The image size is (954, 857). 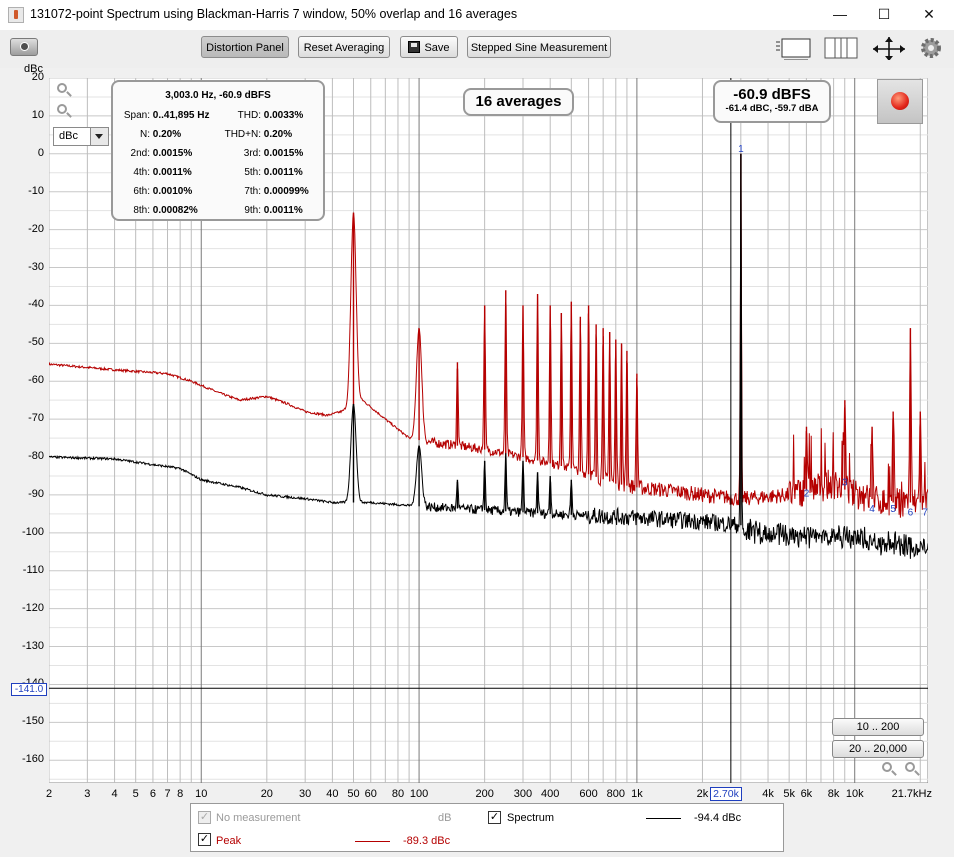 I want to click on camera-icon, so click(x=24, y=47).